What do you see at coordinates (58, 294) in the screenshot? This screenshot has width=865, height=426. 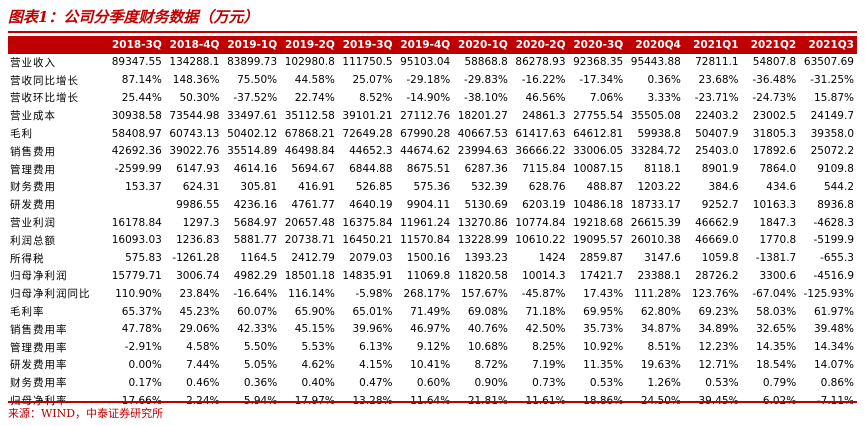 I see `row-label: 归母净利润同比` at bounding box center [58, 294].